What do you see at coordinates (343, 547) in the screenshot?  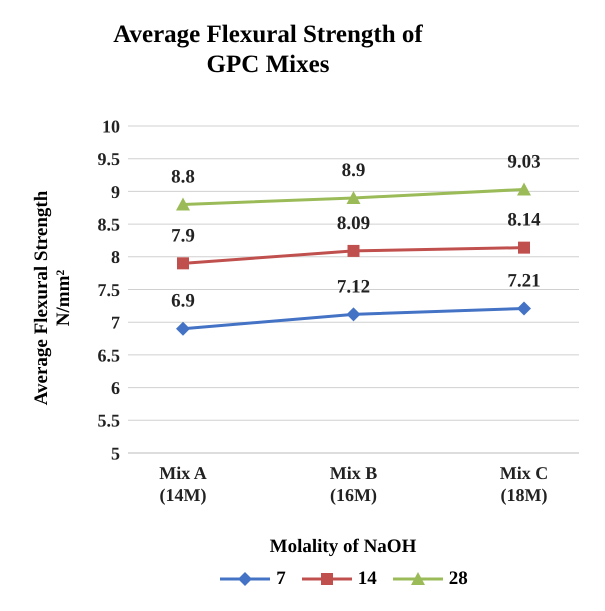 I see `x-axis-title: Molality of NaOH` at bounding box center [343, 547].